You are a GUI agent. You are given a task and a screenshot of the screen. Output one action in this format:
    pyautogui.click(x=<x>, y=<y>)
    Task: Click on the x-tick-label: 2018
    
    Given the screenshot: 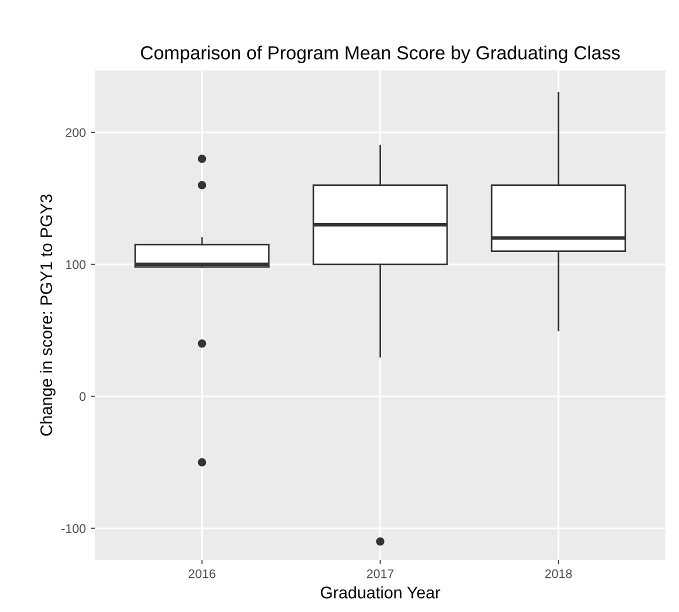 What is the action you would take?
    pyautogui.click(x=558, y=573)
    